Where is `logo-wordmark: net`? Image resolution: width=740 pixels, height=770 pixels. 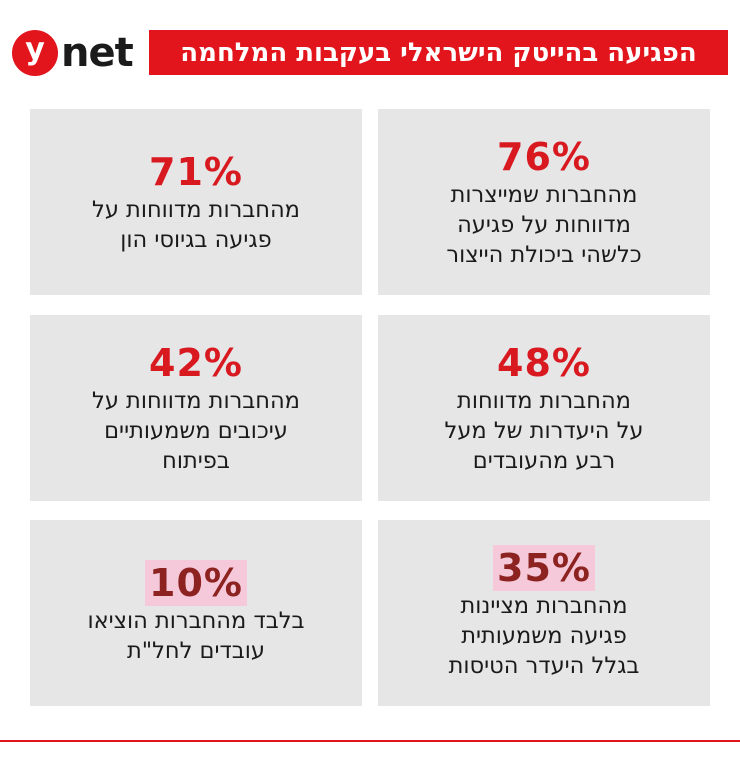 logo-wordmark: net is located at coordinates (97, 53).